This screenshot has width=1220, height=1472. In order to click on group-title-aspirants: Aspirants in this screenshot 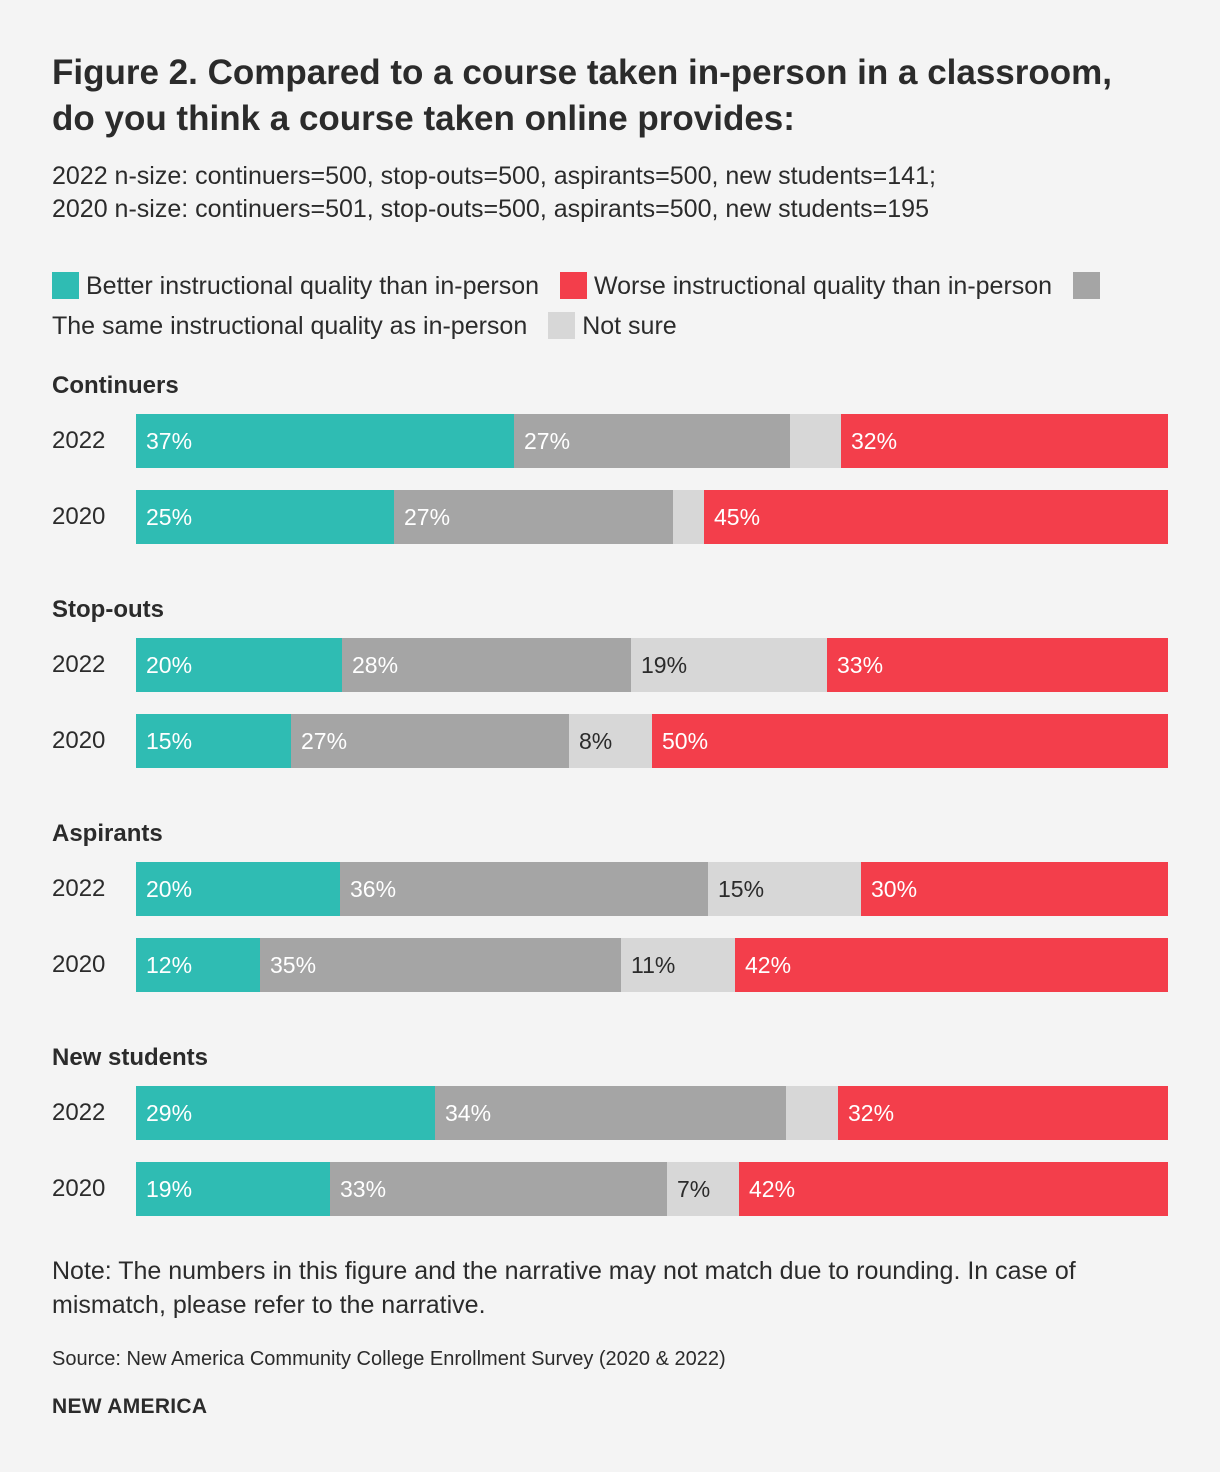, I will do `click(107, 833)`.